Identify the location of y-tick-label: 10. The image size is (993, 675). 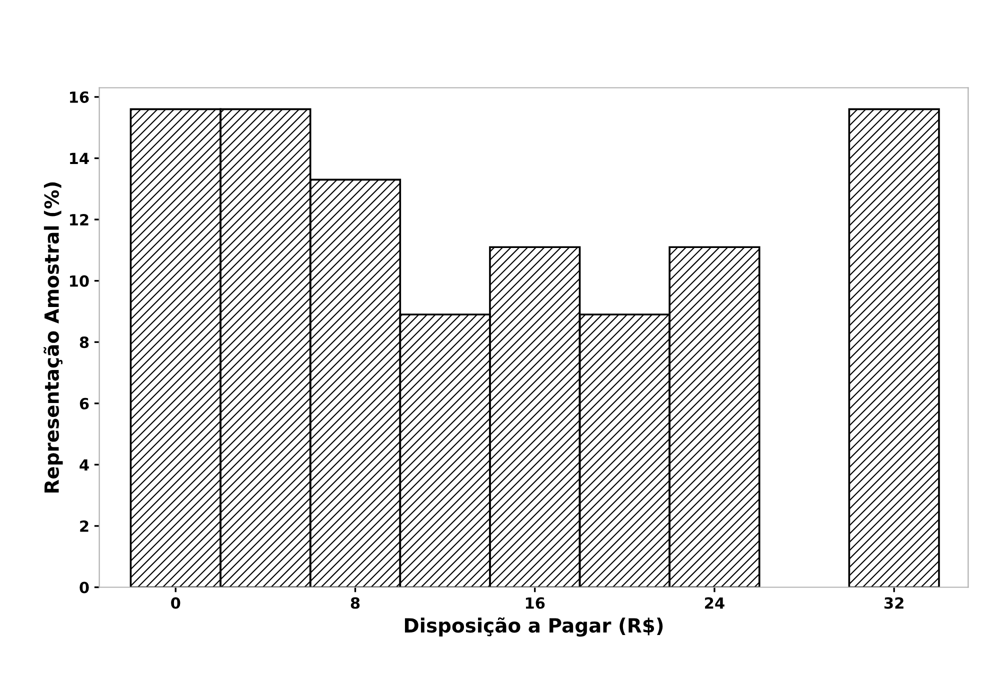
(79, 281).